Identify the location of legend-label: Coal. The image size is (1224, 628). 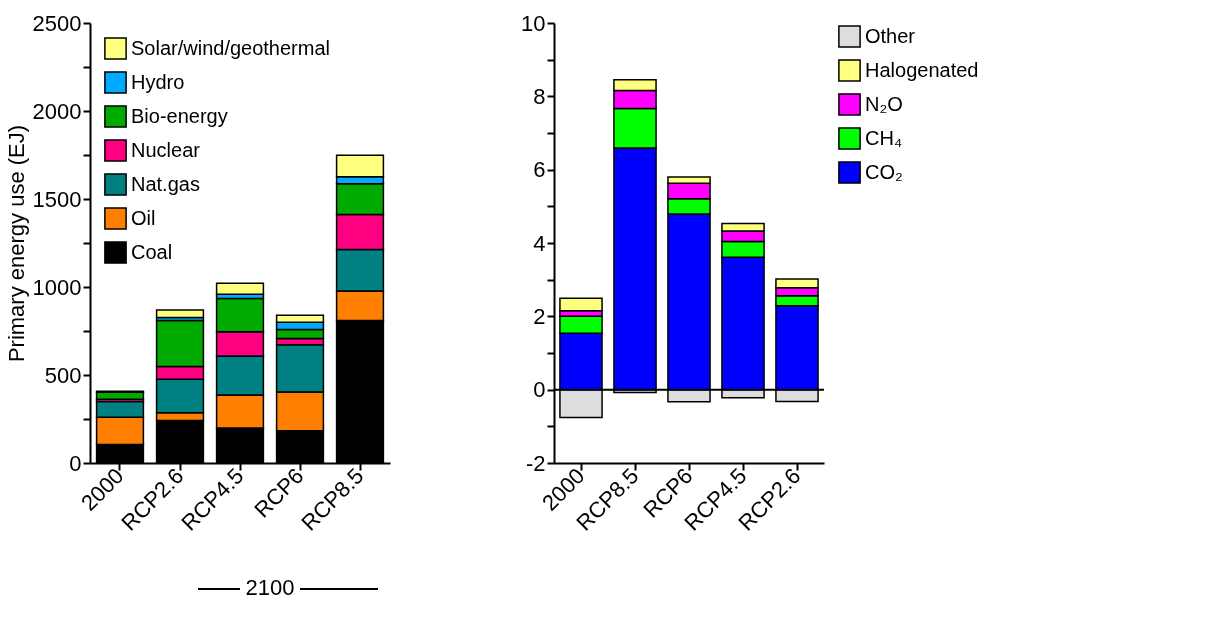
(152, 251).